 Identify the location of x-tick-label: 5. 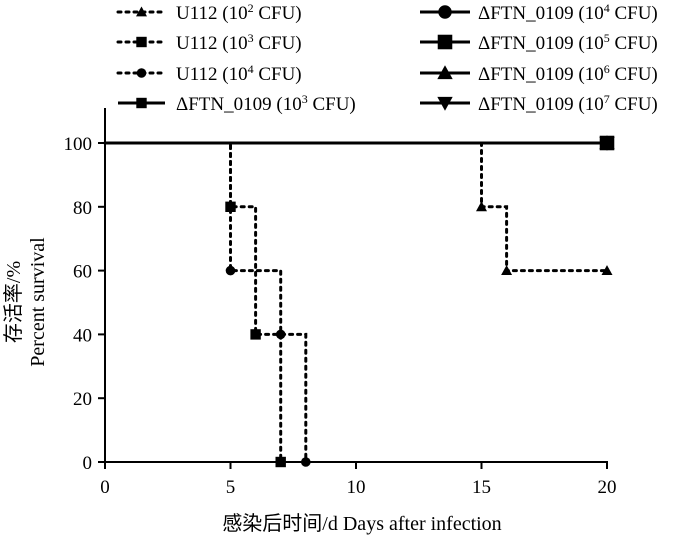
(231, 487).